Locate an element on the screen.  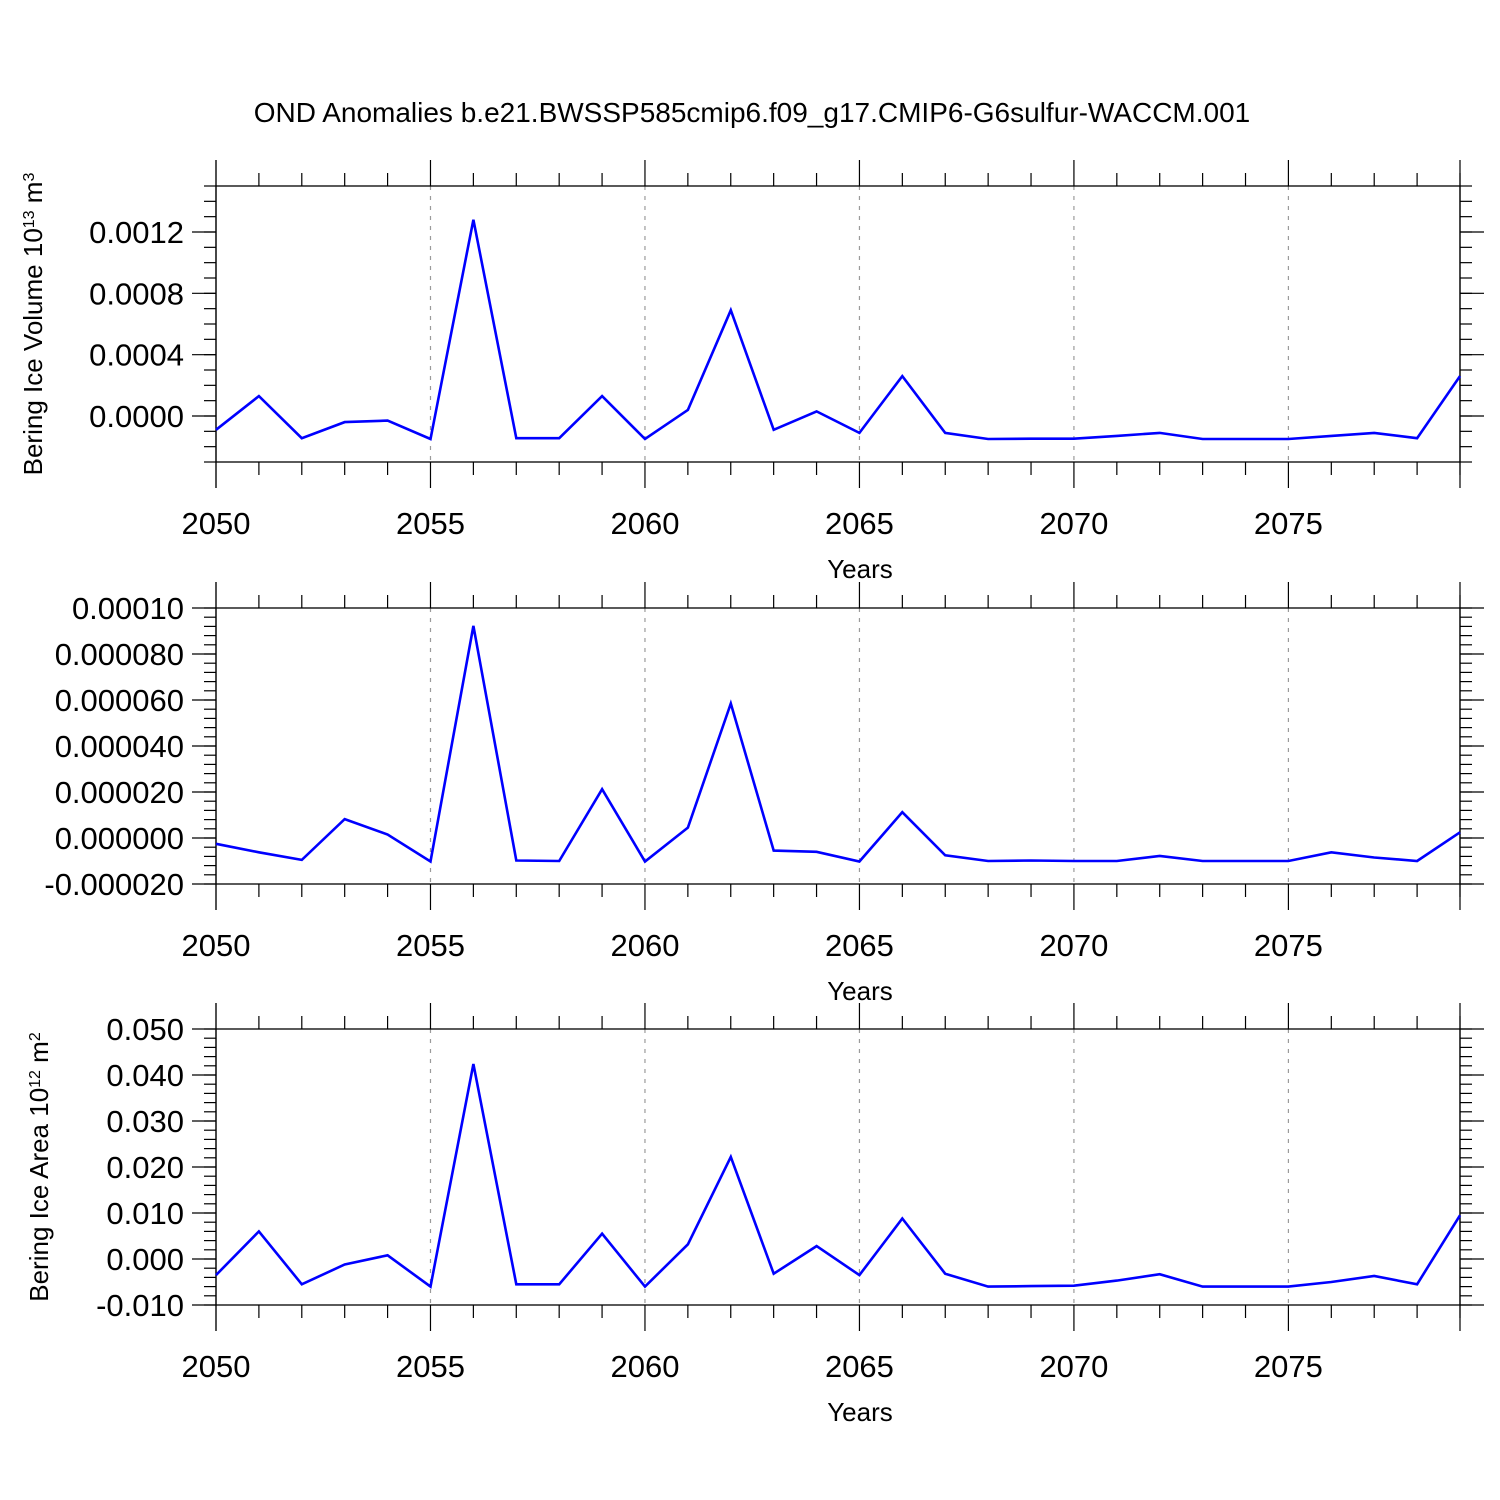
y-axis-title-superscript: 3 is located at coordinates (29, 177).